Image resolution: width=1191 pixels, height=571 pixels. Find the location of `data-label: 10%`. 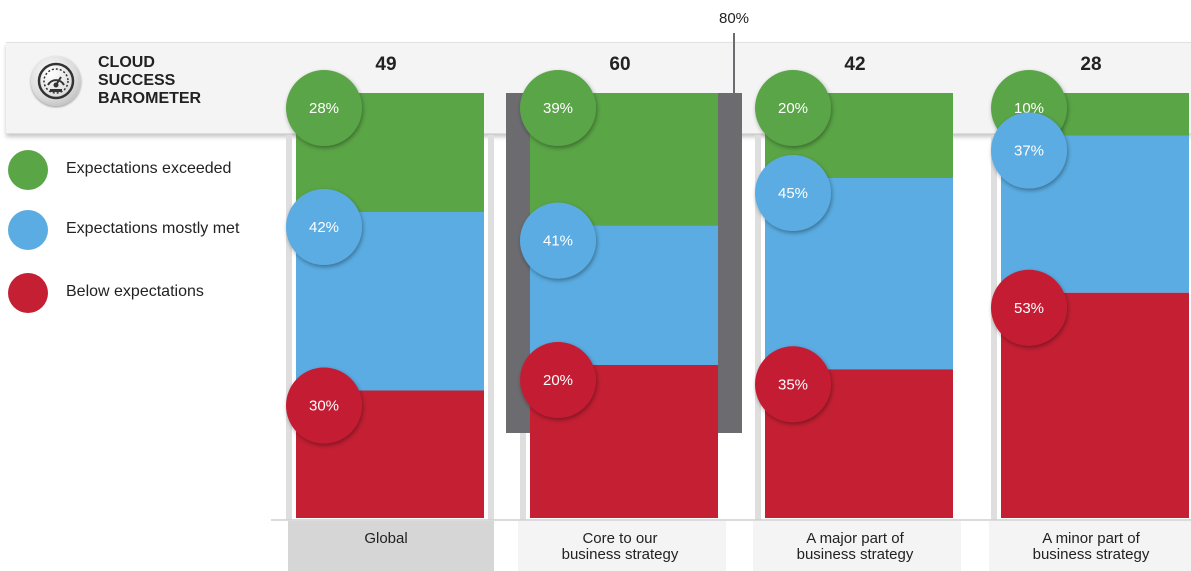

data-label: 10% is located at coordinates (1029, 108).